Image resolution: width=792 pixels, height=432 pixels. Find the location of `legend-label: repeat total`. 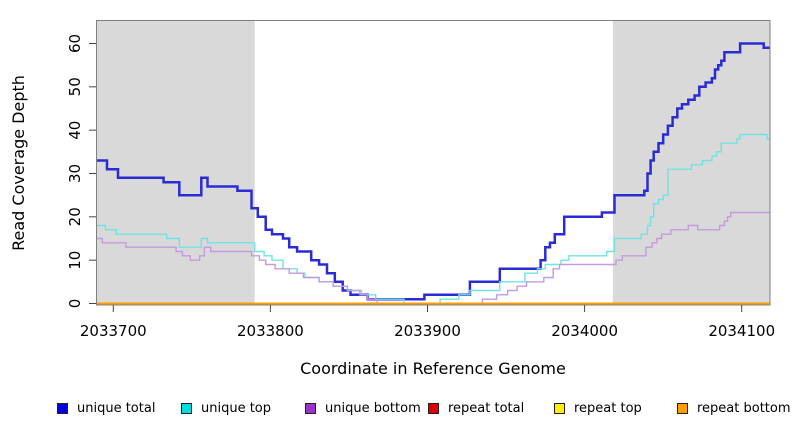

legend-label: repeat total is located at coordinates (486, 408).